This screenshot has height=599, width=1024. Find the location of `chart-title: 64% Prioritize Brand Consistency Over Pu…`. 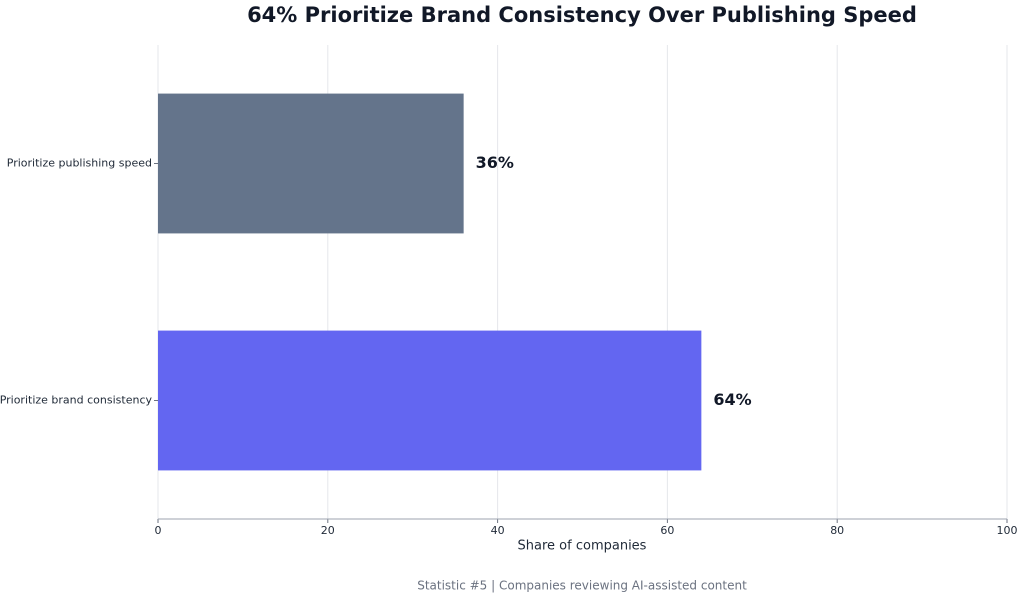

chart-title: 64% Prioritize Brand Consistency Over Pu… is located at coordinates (582, 15).